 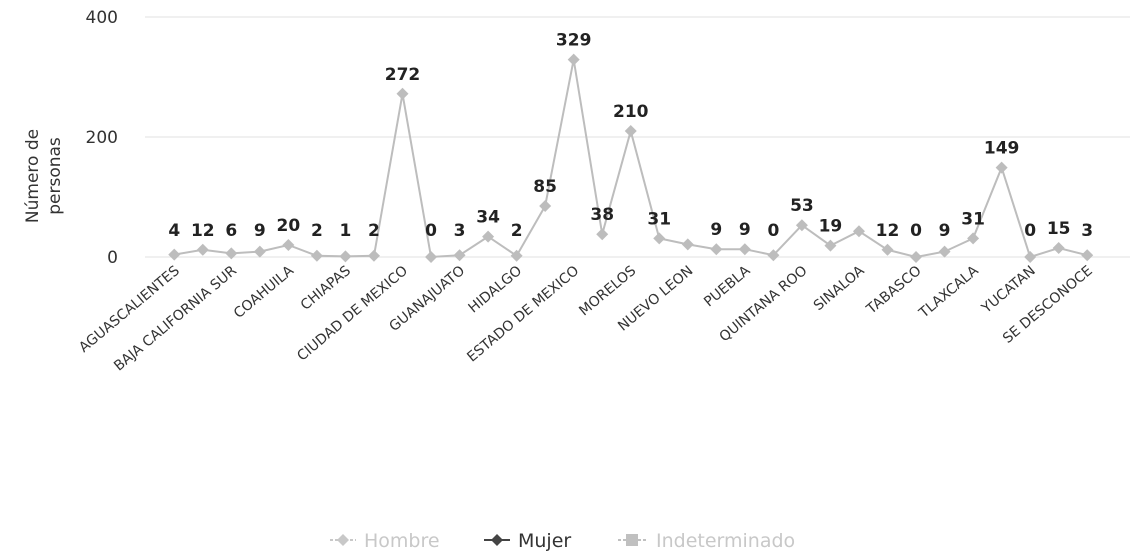 What do you see at coordinates (839, 289) in the screenshot?
I see `x-tick-label: SINALOA` at bounding box center [839, 289].